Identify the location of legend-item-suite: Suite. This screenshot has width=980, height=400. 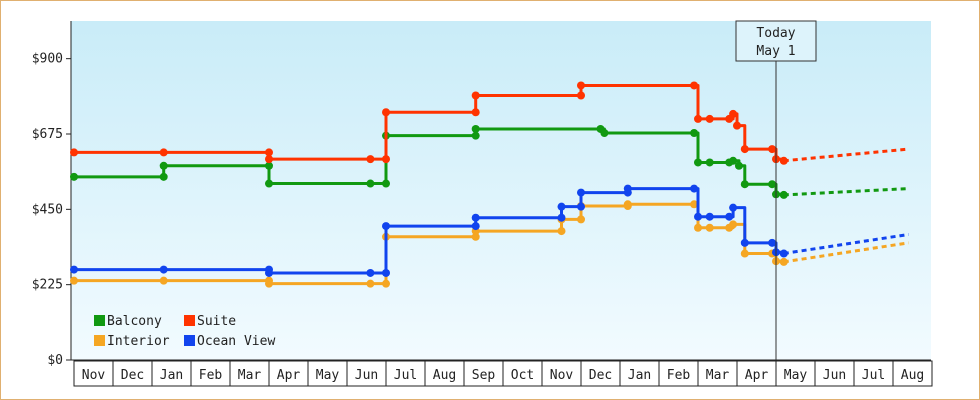
(210, 321).